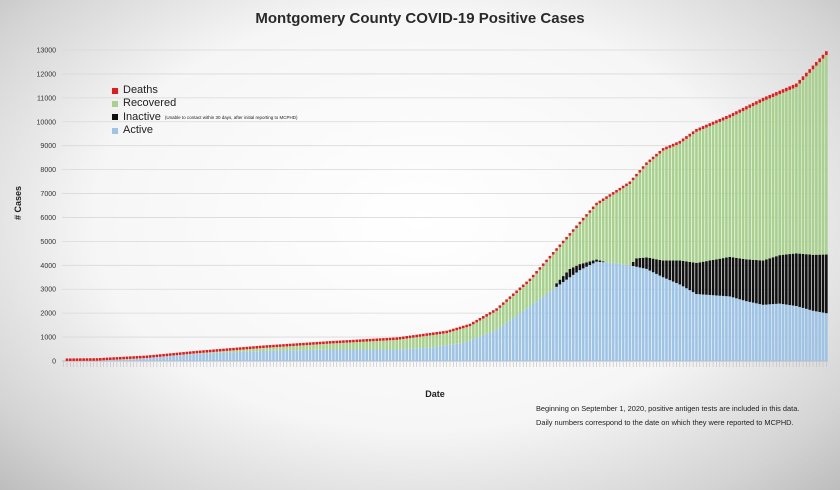  Describe the element at coordinates (142, 116) in the screenshot. I see `legend-label-inactive: Inactive` at that location.